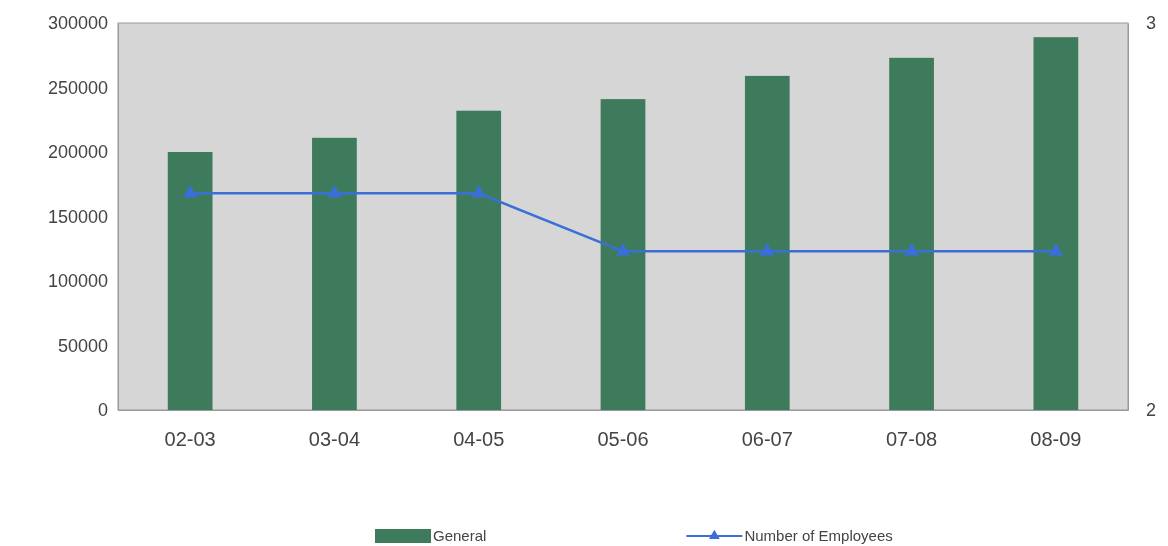  What do you see at coordinates (767, 439) in the screenshot?
I see `x-tick-label: 06-07` at bounding box center [767, 439].